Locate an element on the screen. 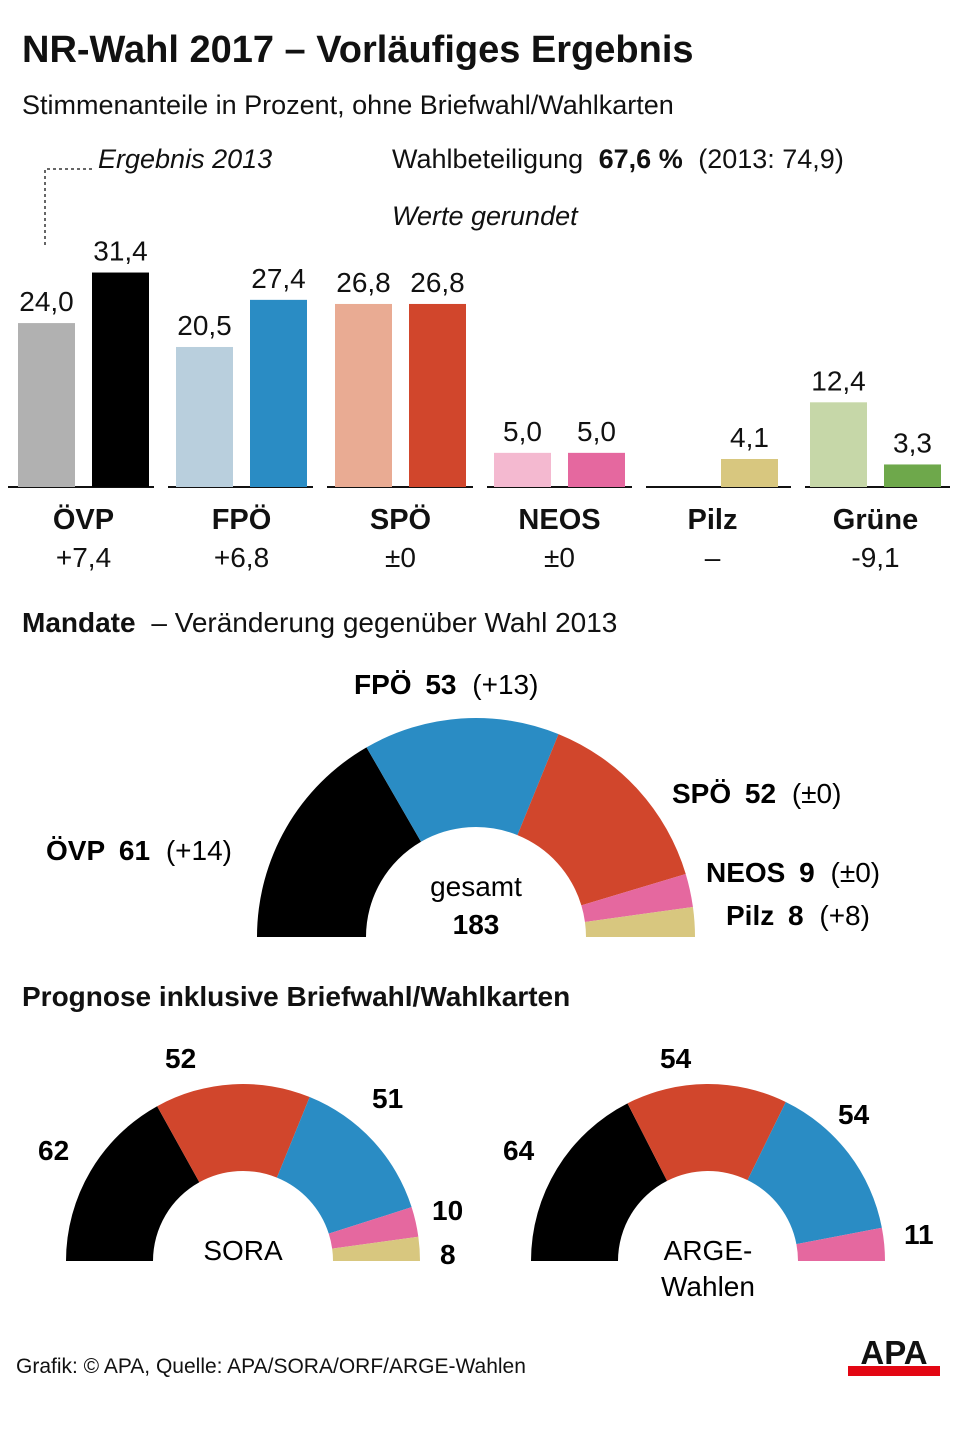 The image size is (960, 1437). bar-ÖVP-2013 is located at coordinates (46, 405).